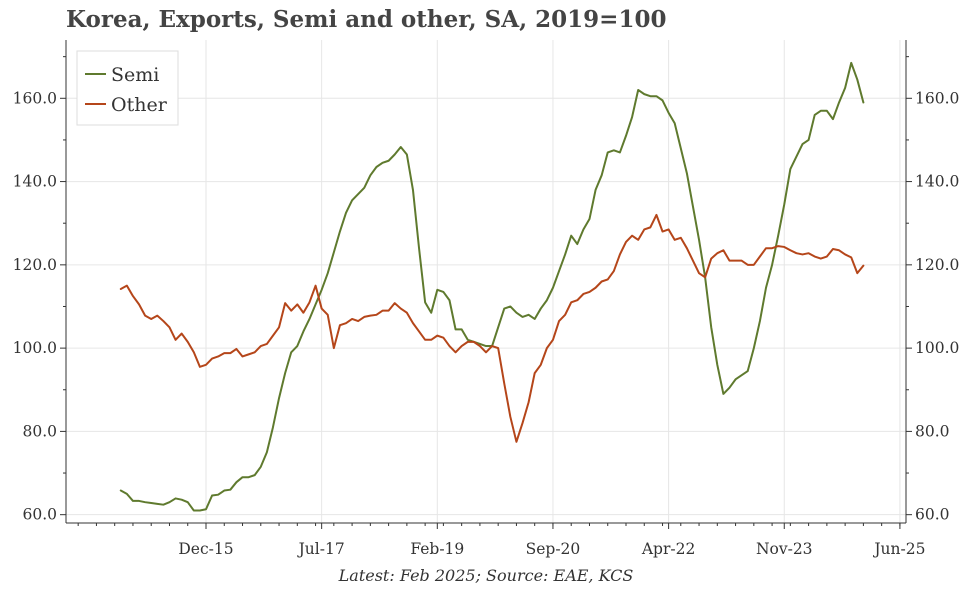  What do you see at coordinates (932, 431) in the screenshot?
I see `y-tick-label-right: 80.0` at bounding box center [932, 431].